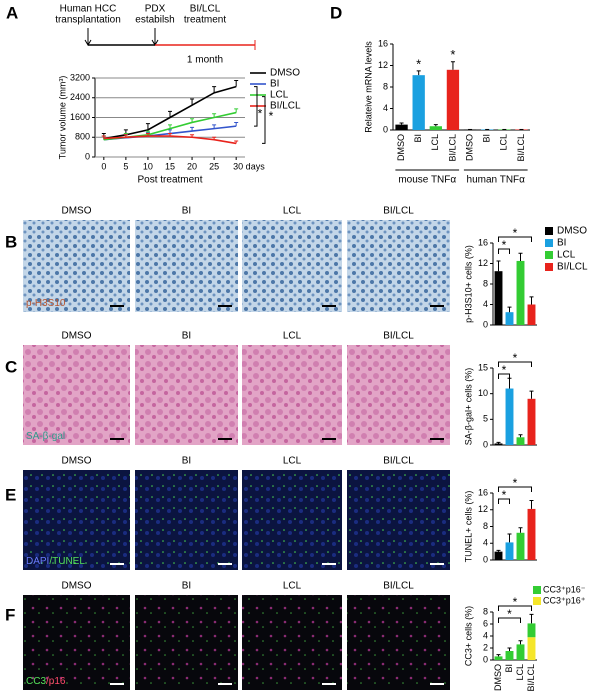 This screenshot has height=695, width=602. Describe the element at coordinates (205, 9) in the screenshot. I see `timeline-label: BI/LCL` at that location.